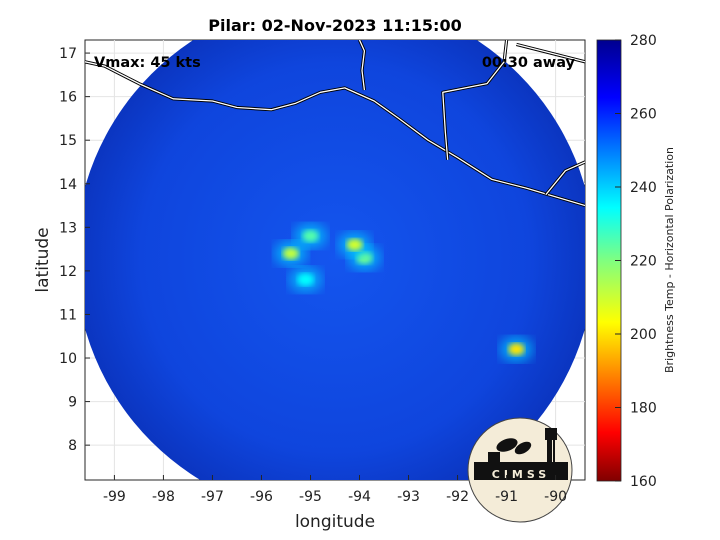  I want to click on y-tick-label: 9, so click(72, 403).